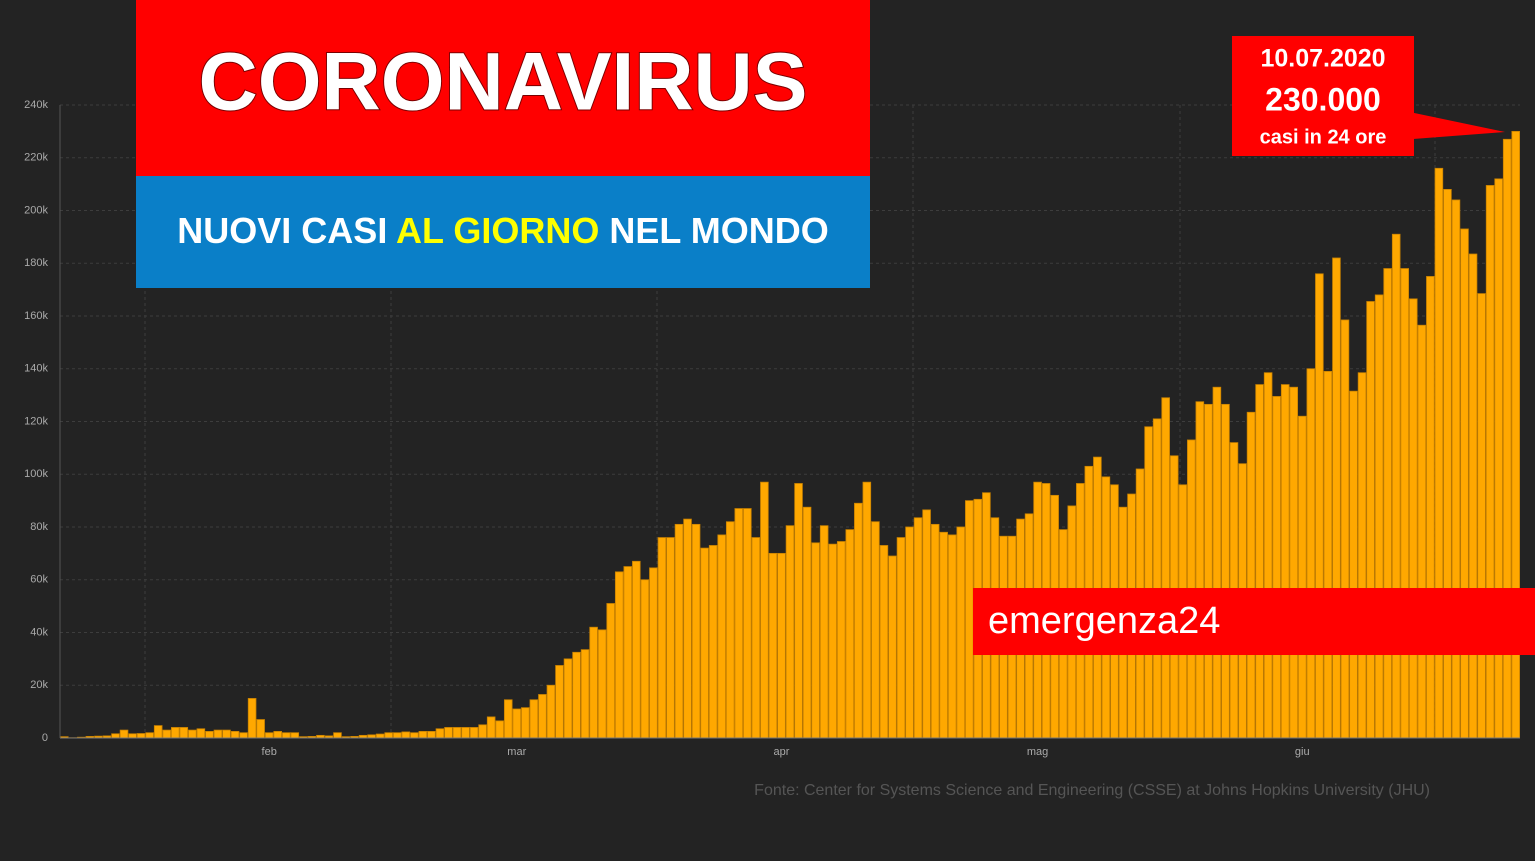 This screenshot has height=861, width=1535. What do you see at coordinates (516, 752) in the screenshot?
I see `x-tick-label: mar` at bounding box center [516, 752].